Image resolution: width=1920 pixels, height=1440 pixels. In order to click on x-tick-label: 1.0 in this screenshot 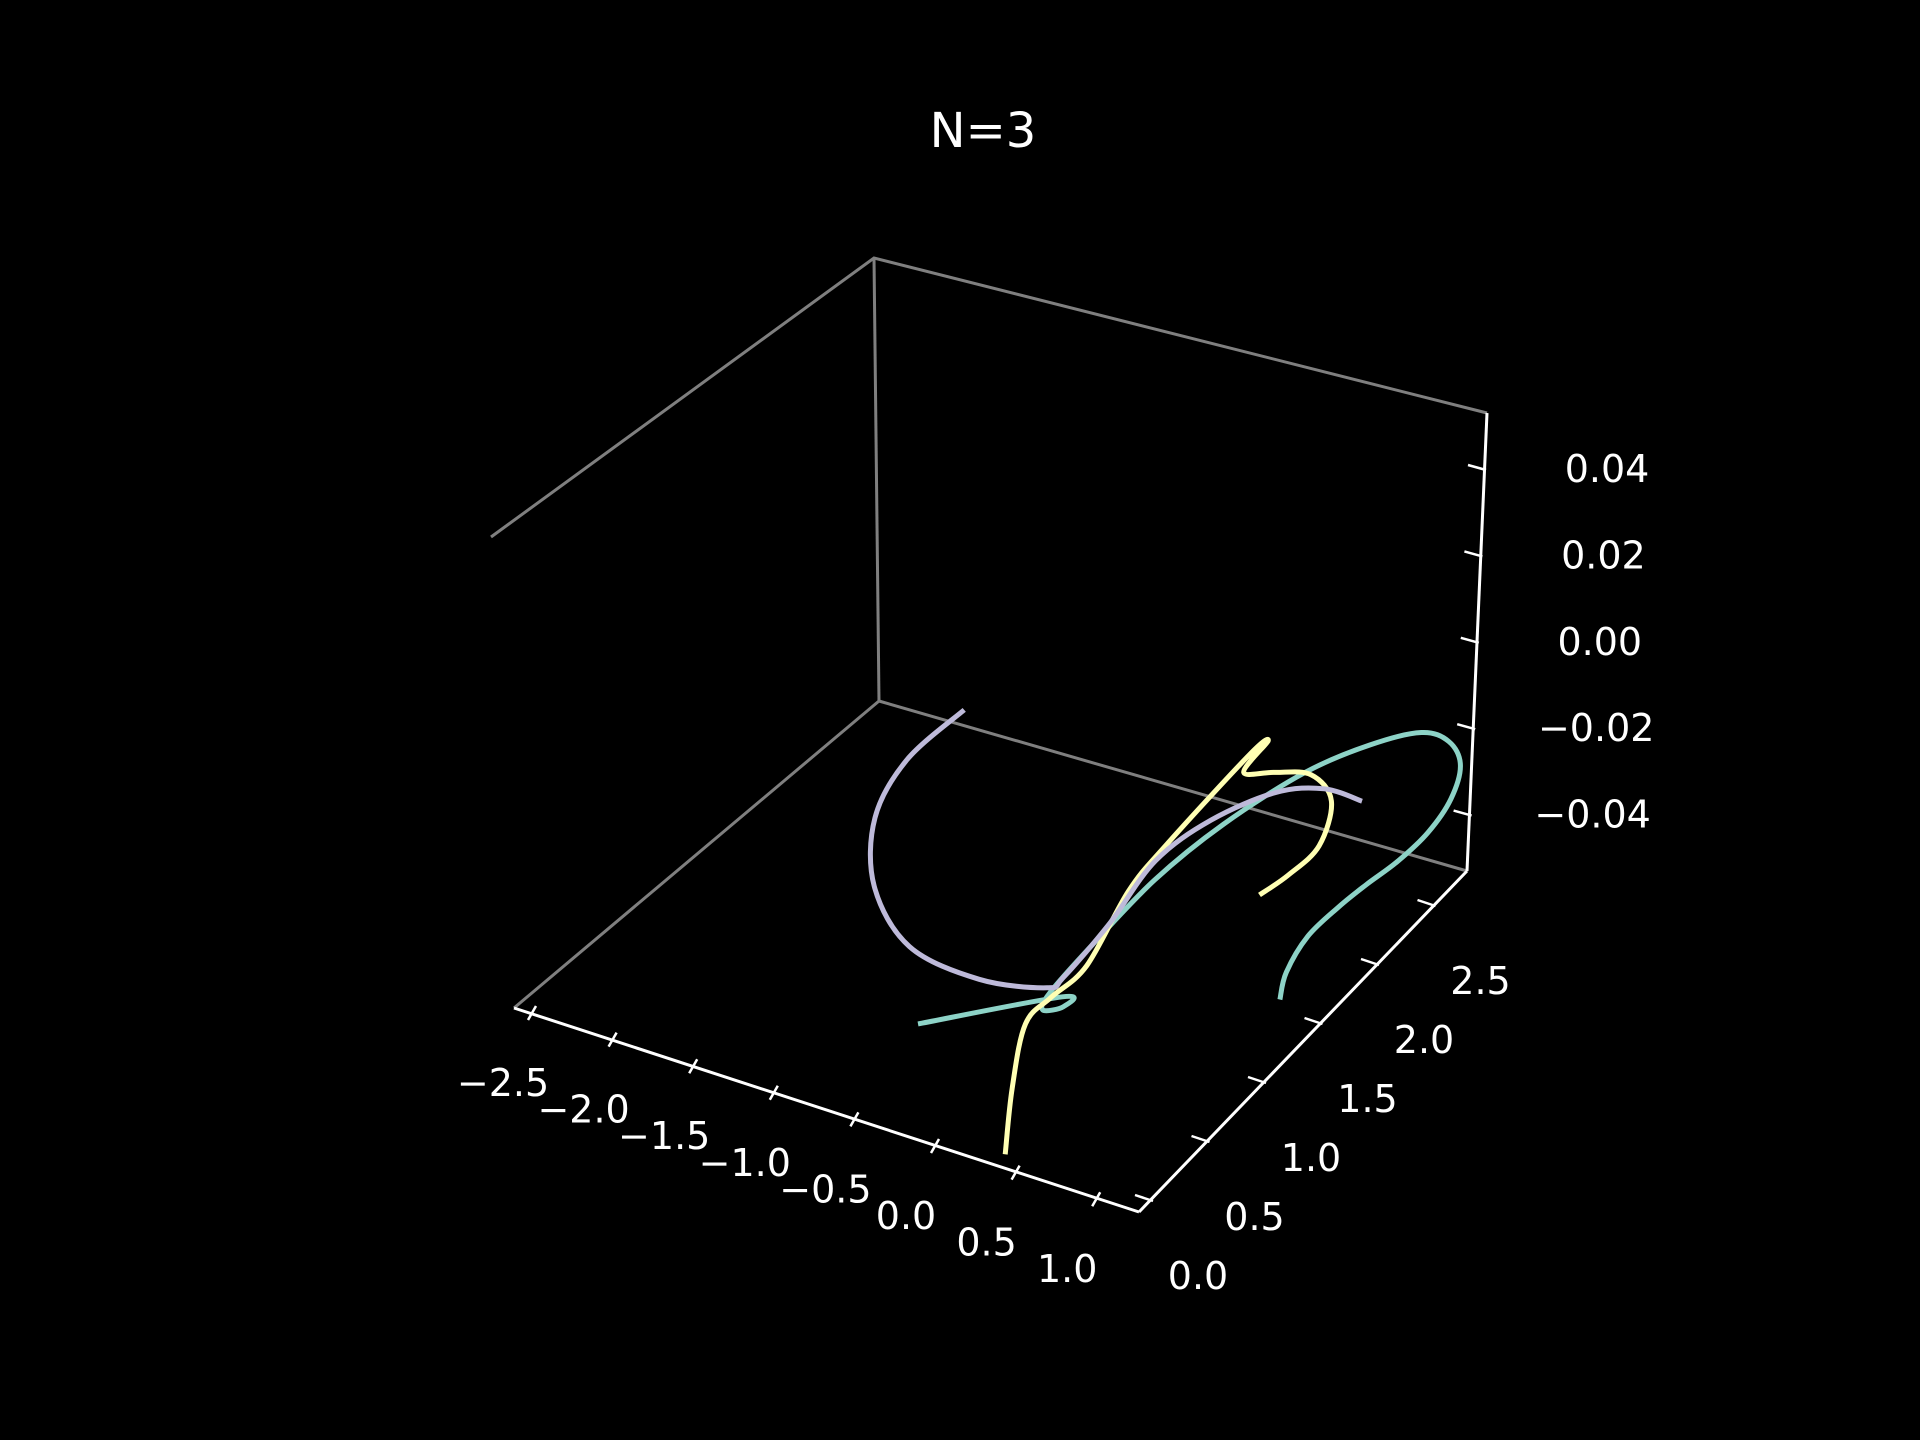, I will do `click(1067, 1269)`.